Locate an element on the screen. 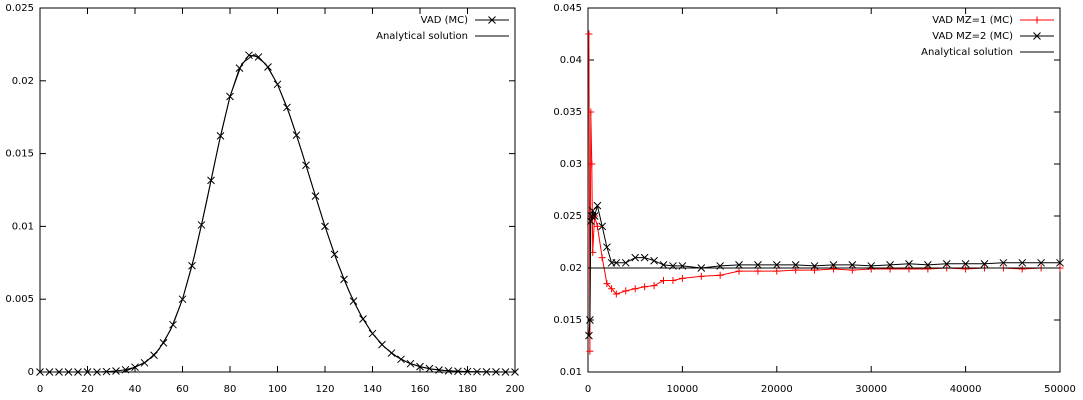 The image size is (1083, 400). legend-label: VAD MZ=1 (MC) is located at coordinates (972, 20).